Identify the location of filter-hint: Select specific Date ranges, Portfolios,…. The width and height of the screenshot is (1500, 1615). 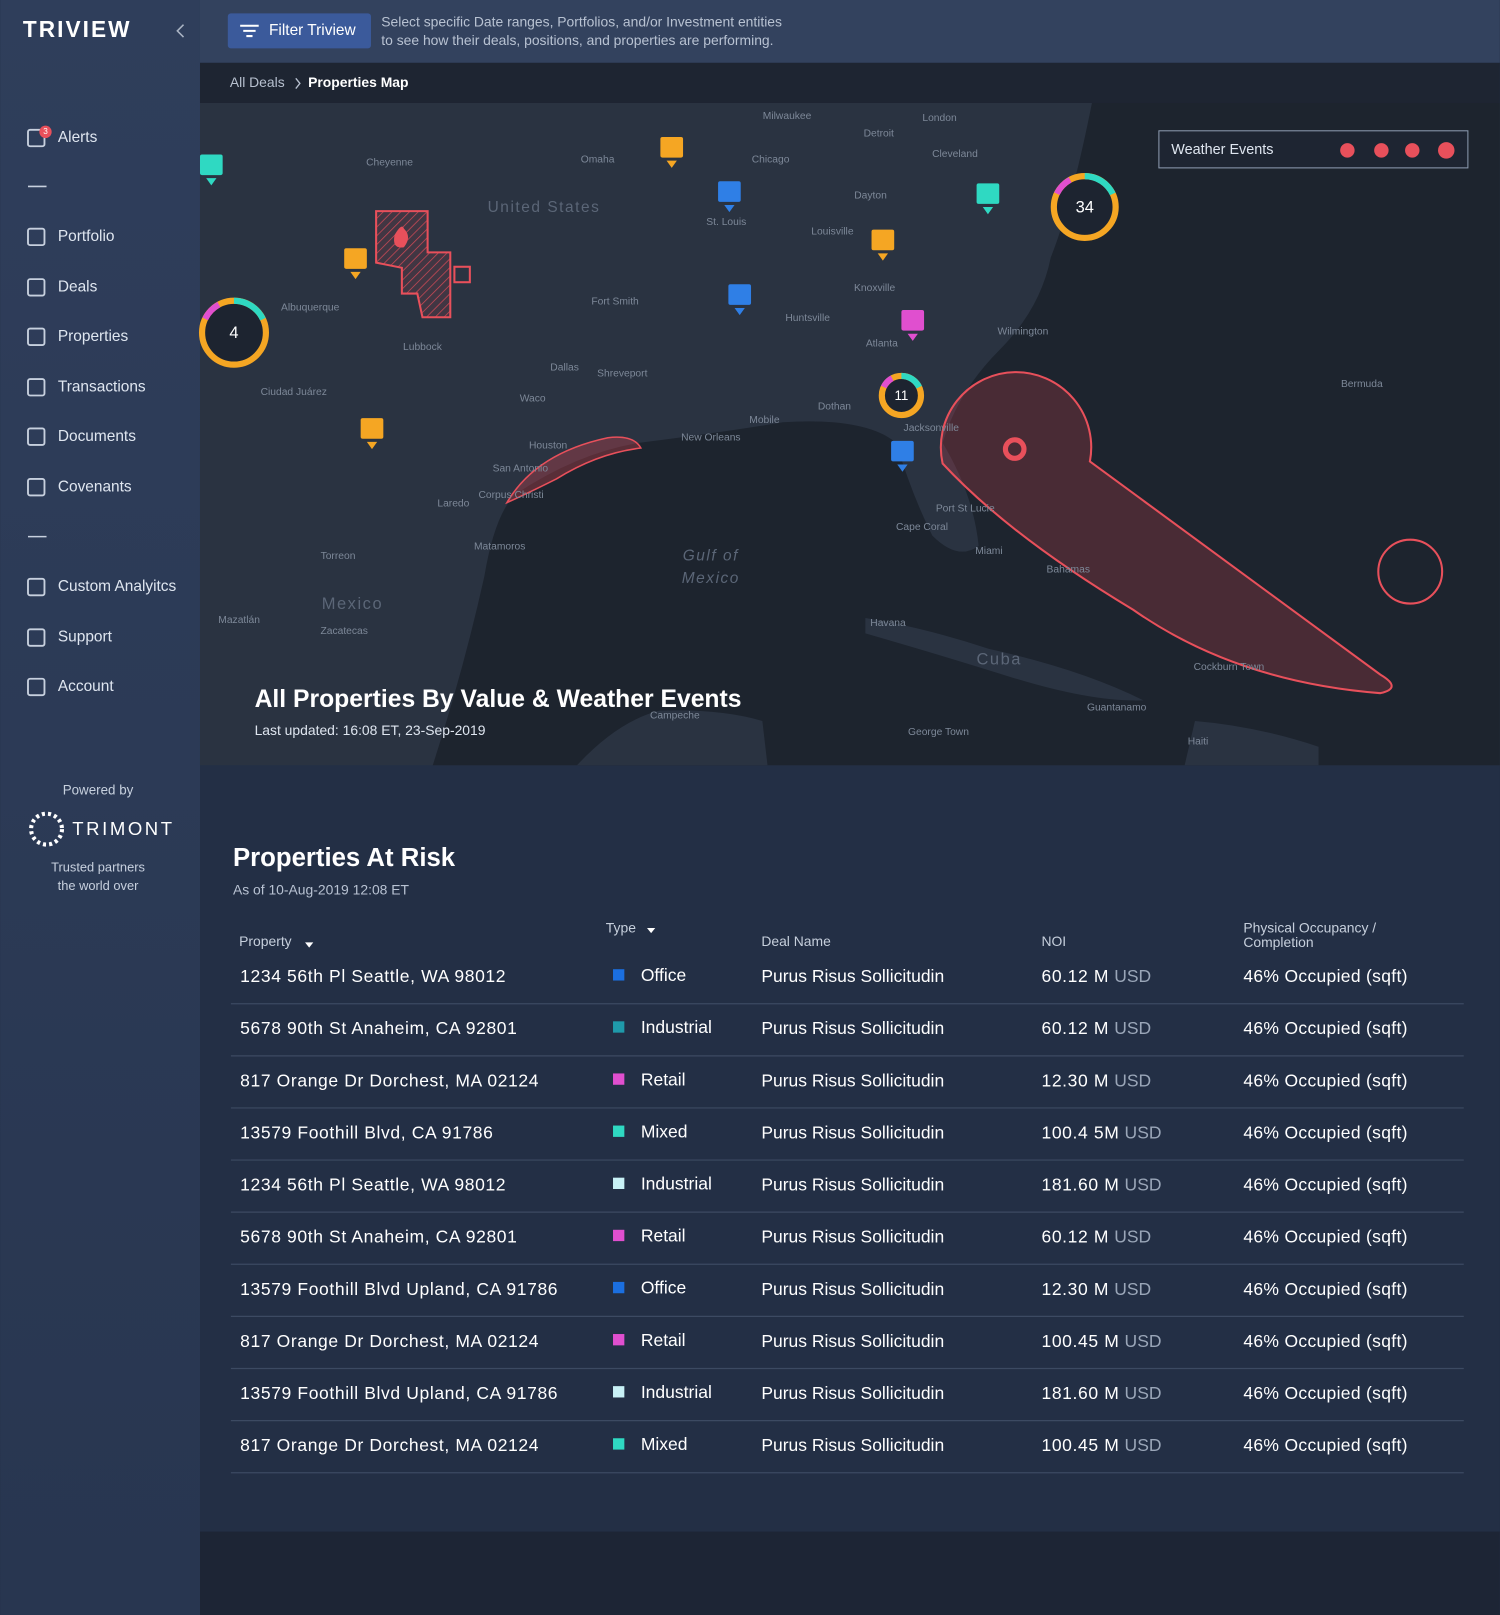
(581, 21).